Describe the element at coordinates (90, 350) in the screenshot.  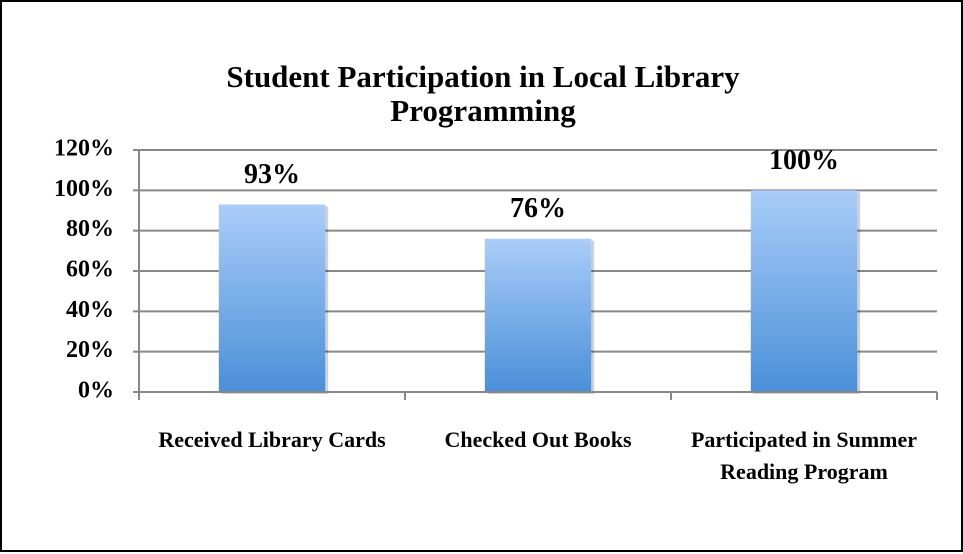
I see `y-tick-label: 20%` at that location.